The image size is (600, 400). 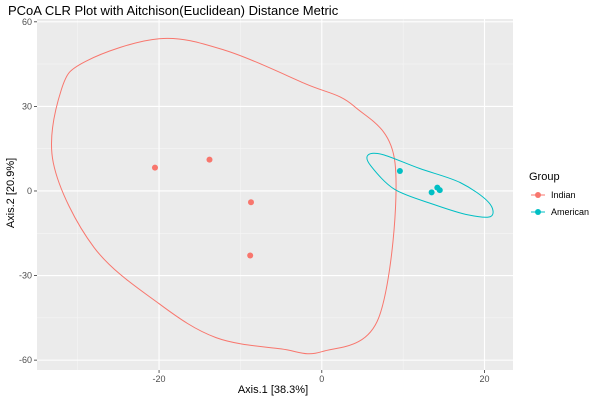 What do you see at coordinates (25, 276) in the screenshot?
I see `y-tick-label: -30` at bounding box center [25, 276].